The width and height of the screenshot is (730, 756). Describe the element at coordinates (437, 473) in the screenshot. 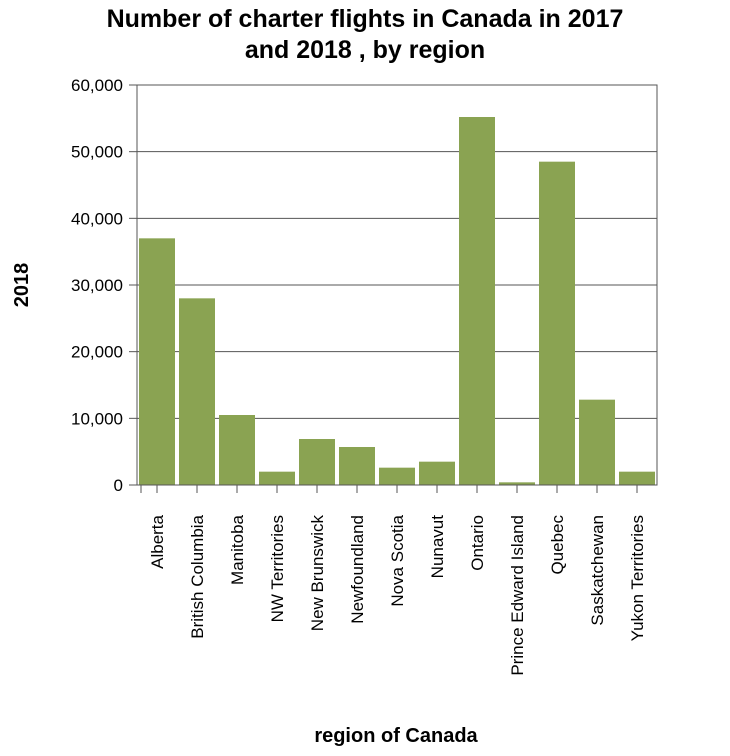

I see `bar-nunavut` at that location.